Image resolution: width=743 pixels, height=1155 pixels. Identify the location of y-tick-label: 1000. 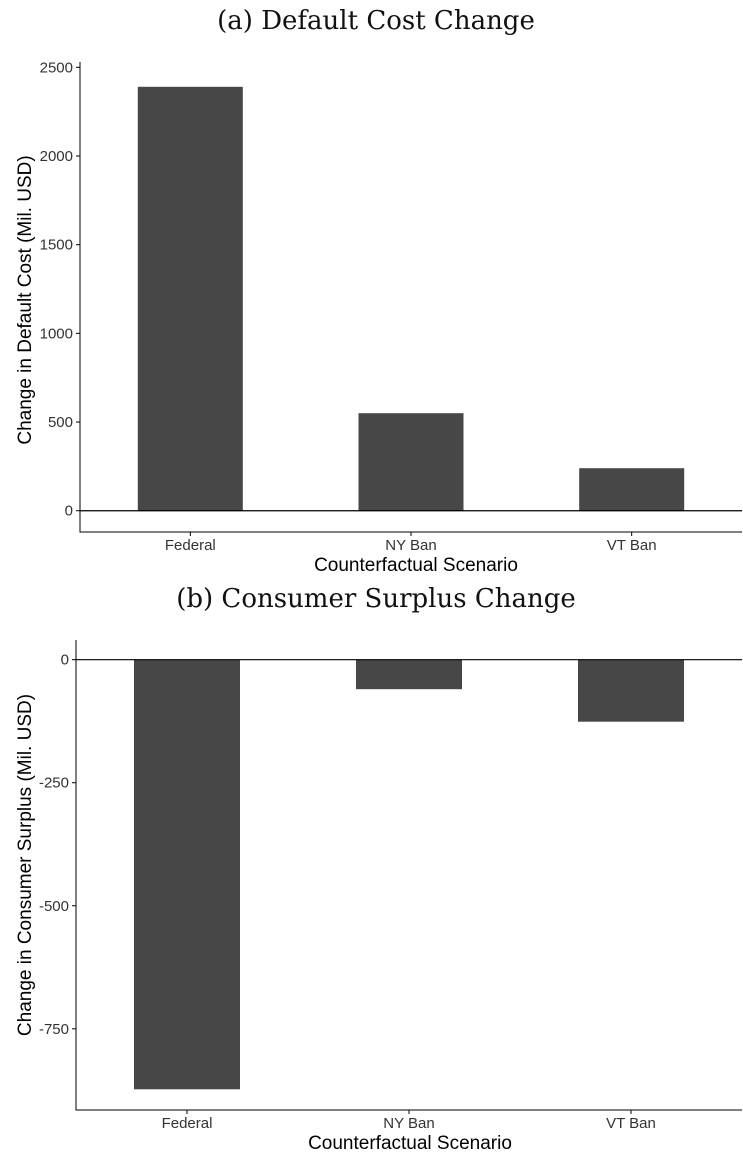
(56, 333).